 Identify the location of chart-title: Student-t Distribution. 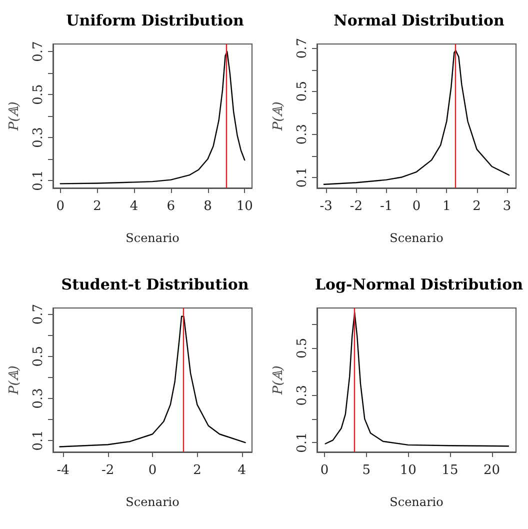
(155, 285).